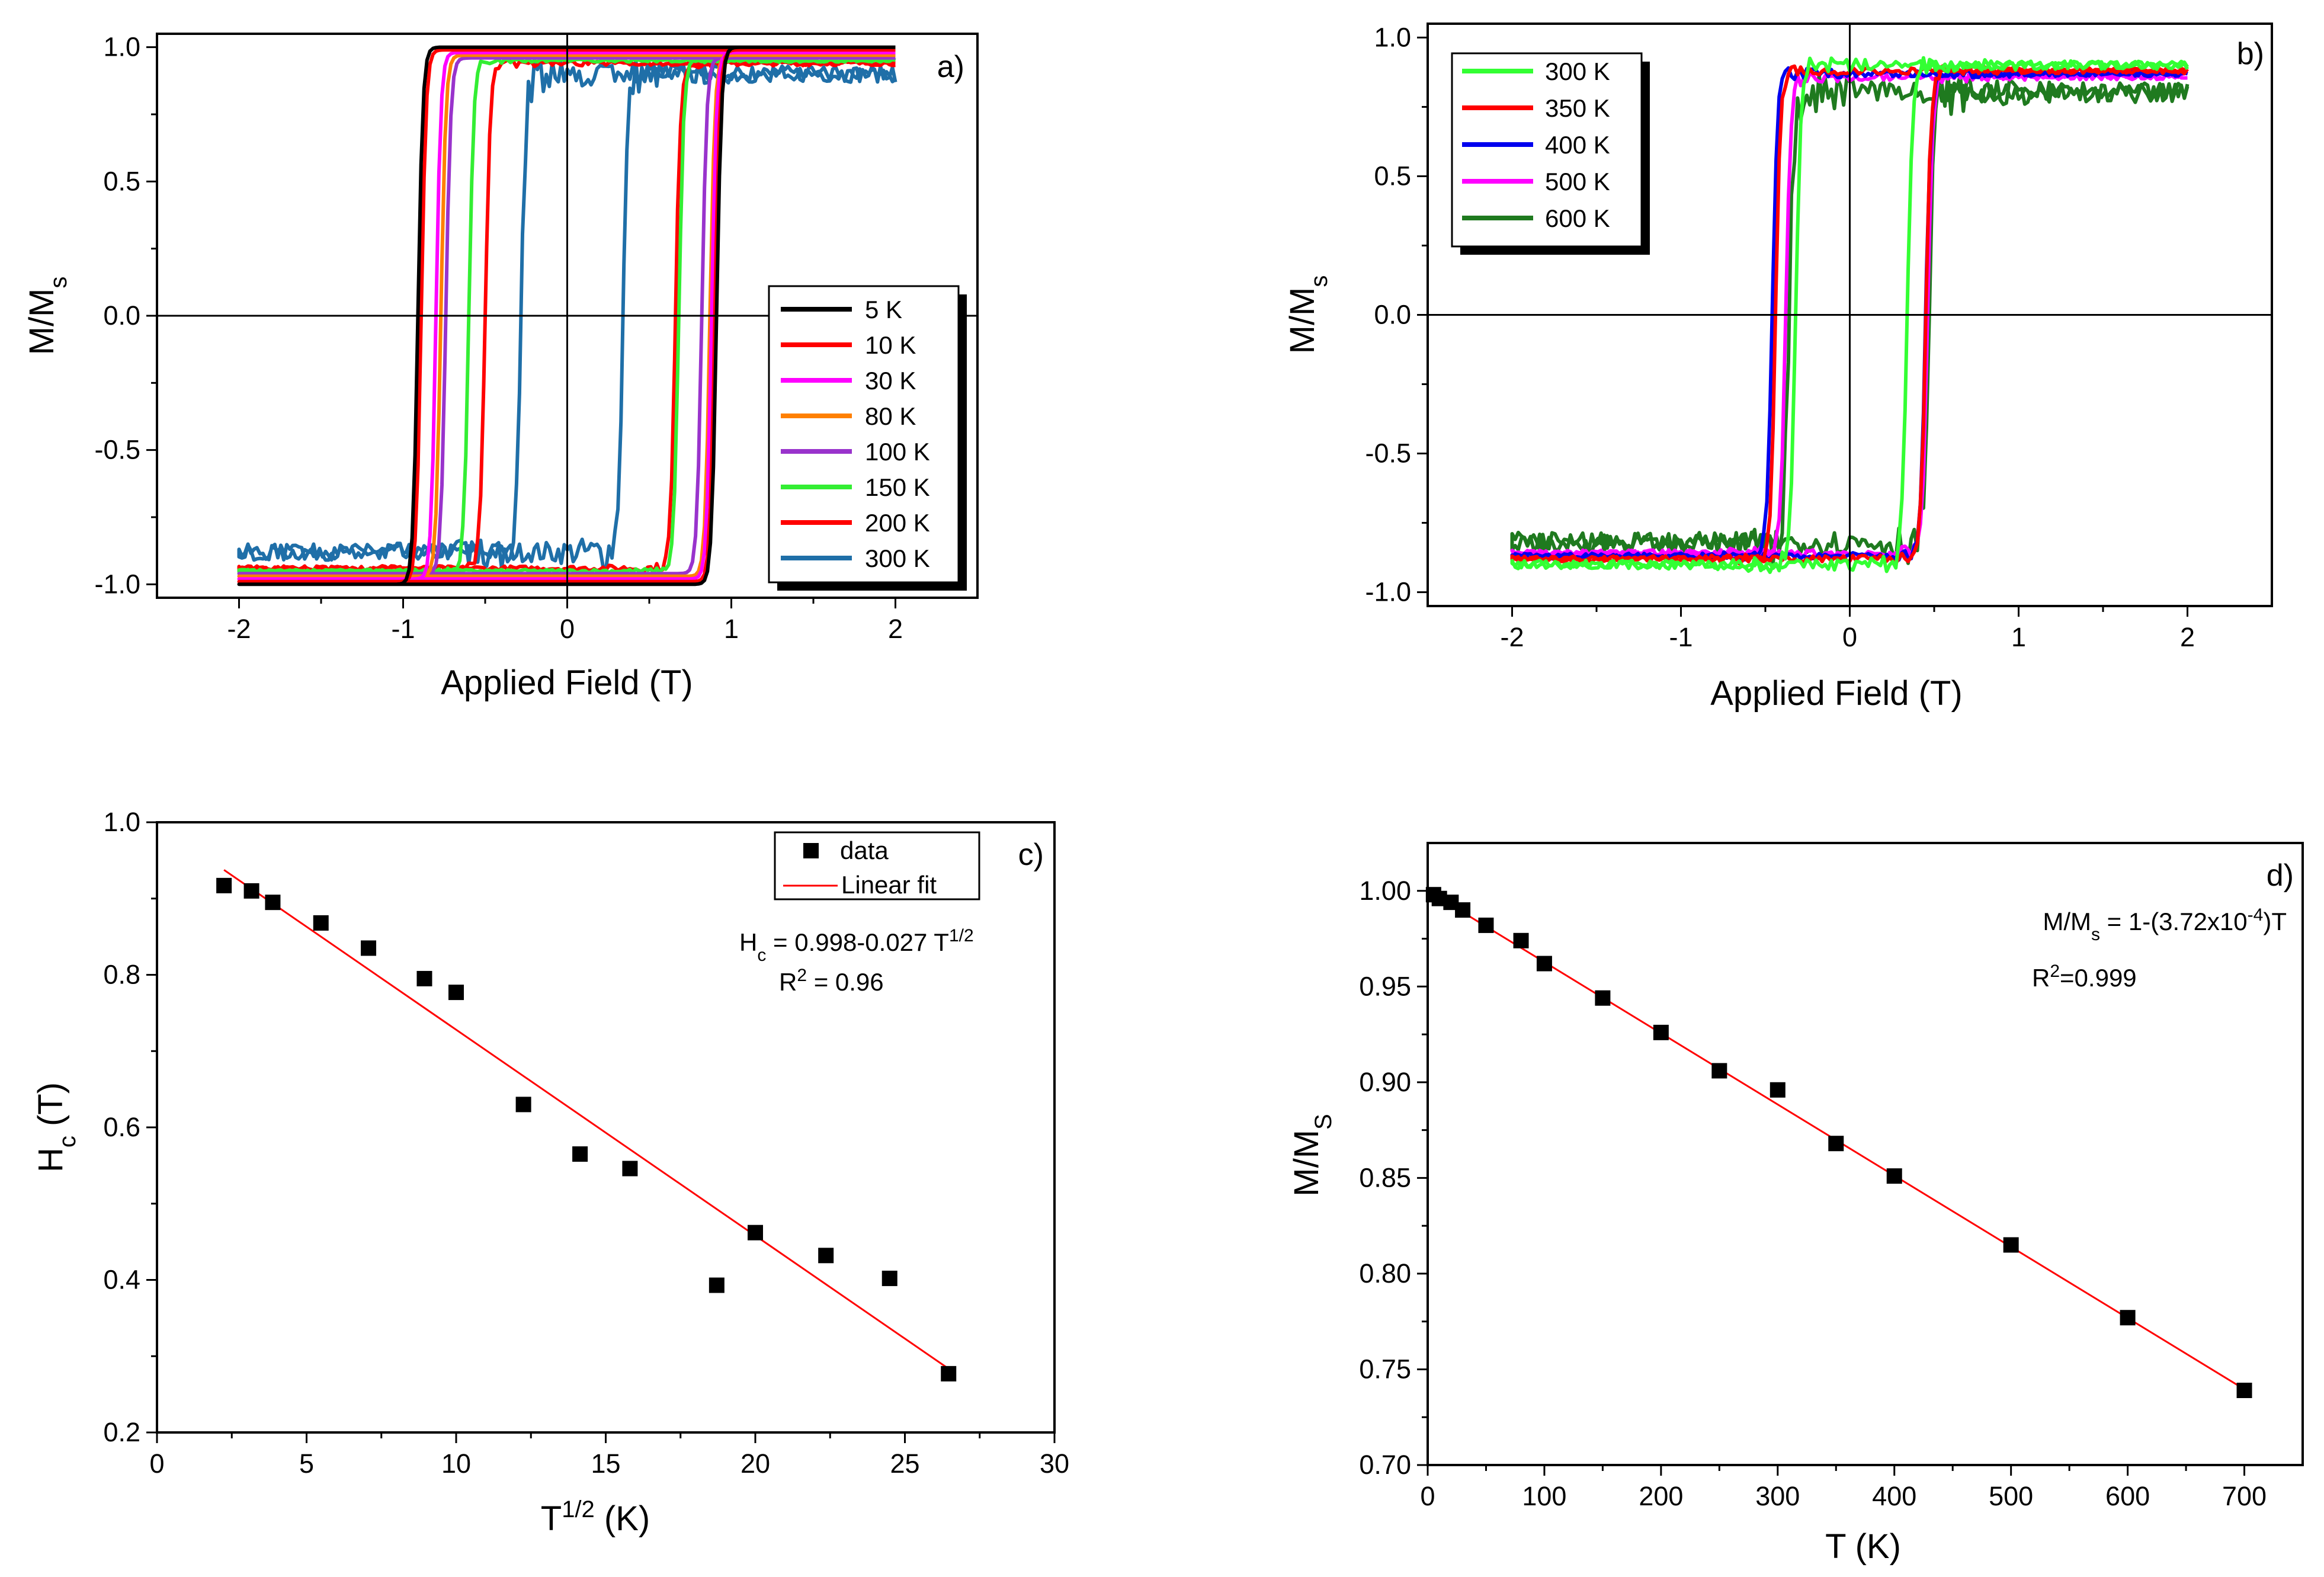 The image size is (2324, 1577). I want to click on panel-d-xlabel: T (K), so click(1863, 1546).